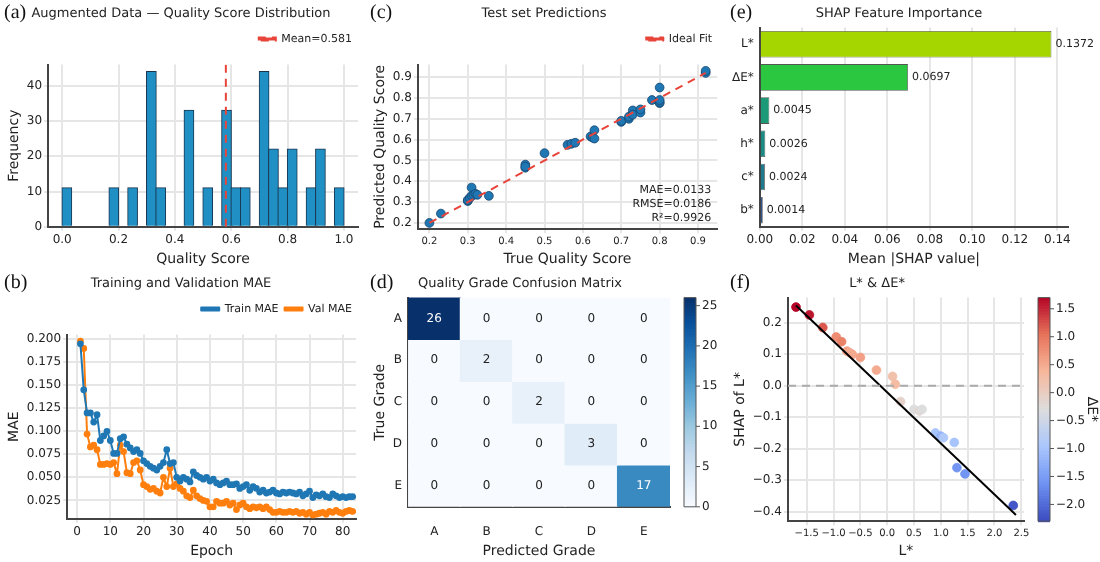 This screenshot has height=562, width=1100. Describe the element at coordinates (16, 283) in the screenshot. I see `text: (b)` at that location.